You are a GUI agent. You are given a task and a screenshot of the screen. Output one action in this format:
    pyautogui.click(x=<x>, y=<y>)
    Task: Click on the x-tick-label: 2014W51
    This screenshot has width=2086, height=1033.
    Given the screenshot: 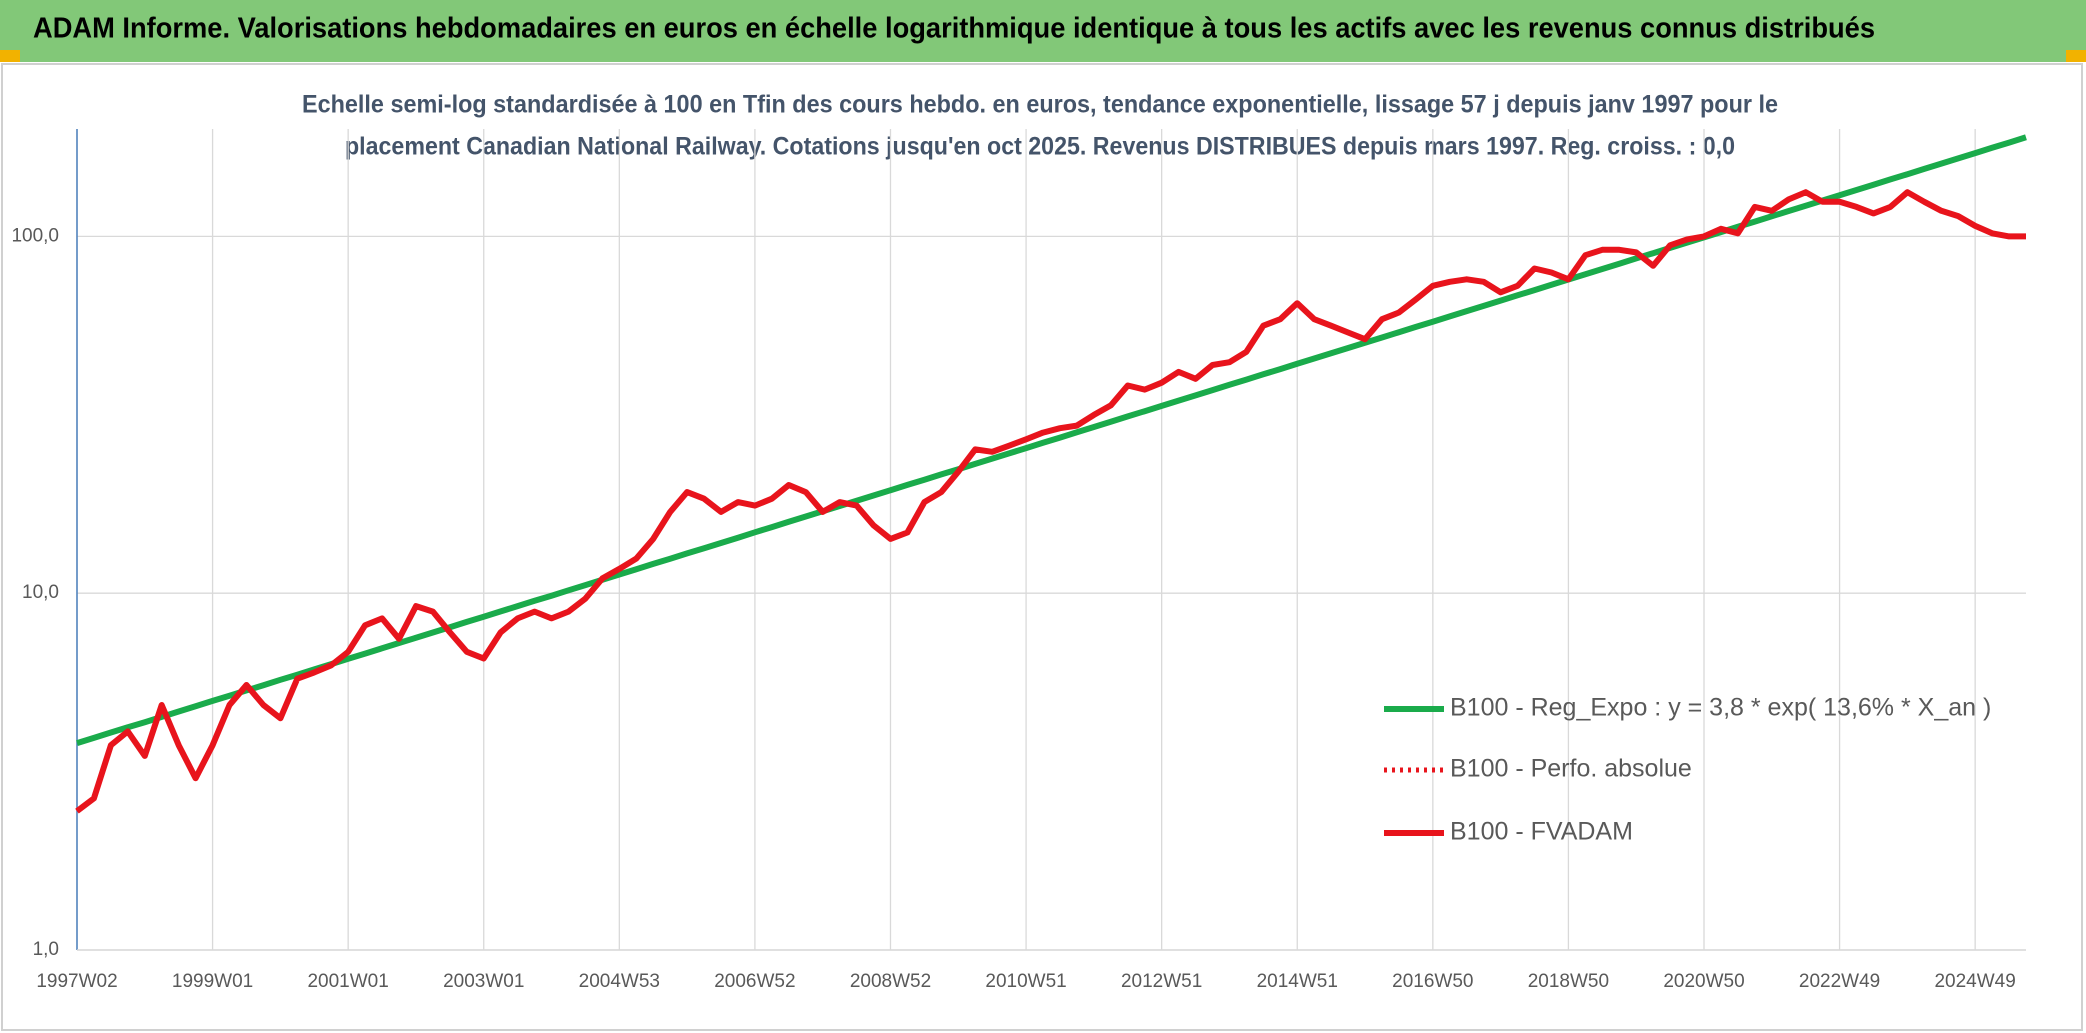 What is the action you would take?
    pyautogui.click(x=1297, y=981)
    